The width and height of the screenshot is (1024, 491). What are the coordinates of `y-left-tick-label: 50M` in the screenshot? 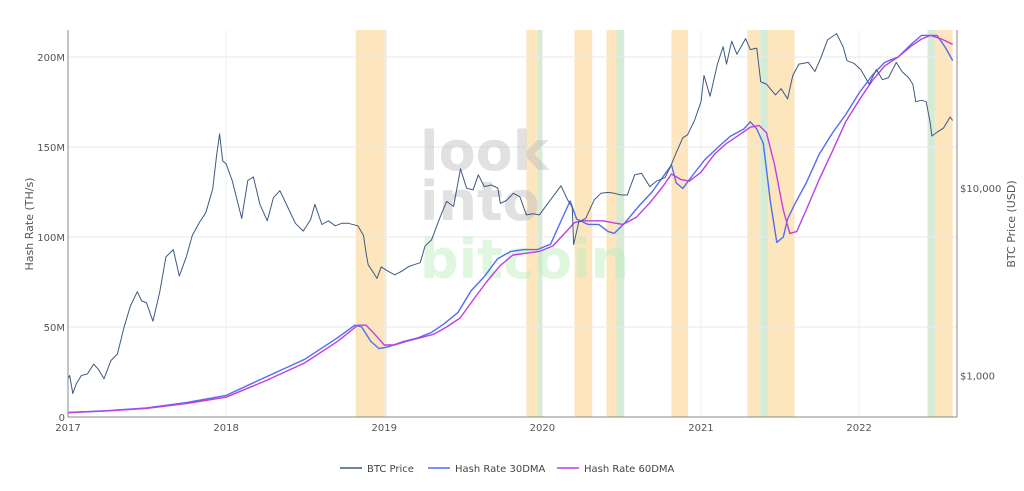 It's located at (54, 328).